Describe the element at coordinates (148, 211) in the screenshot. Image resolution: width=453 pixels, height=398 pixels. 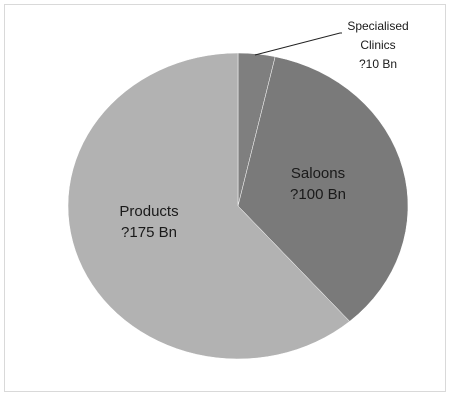
I see `label-products: Products` at that location.